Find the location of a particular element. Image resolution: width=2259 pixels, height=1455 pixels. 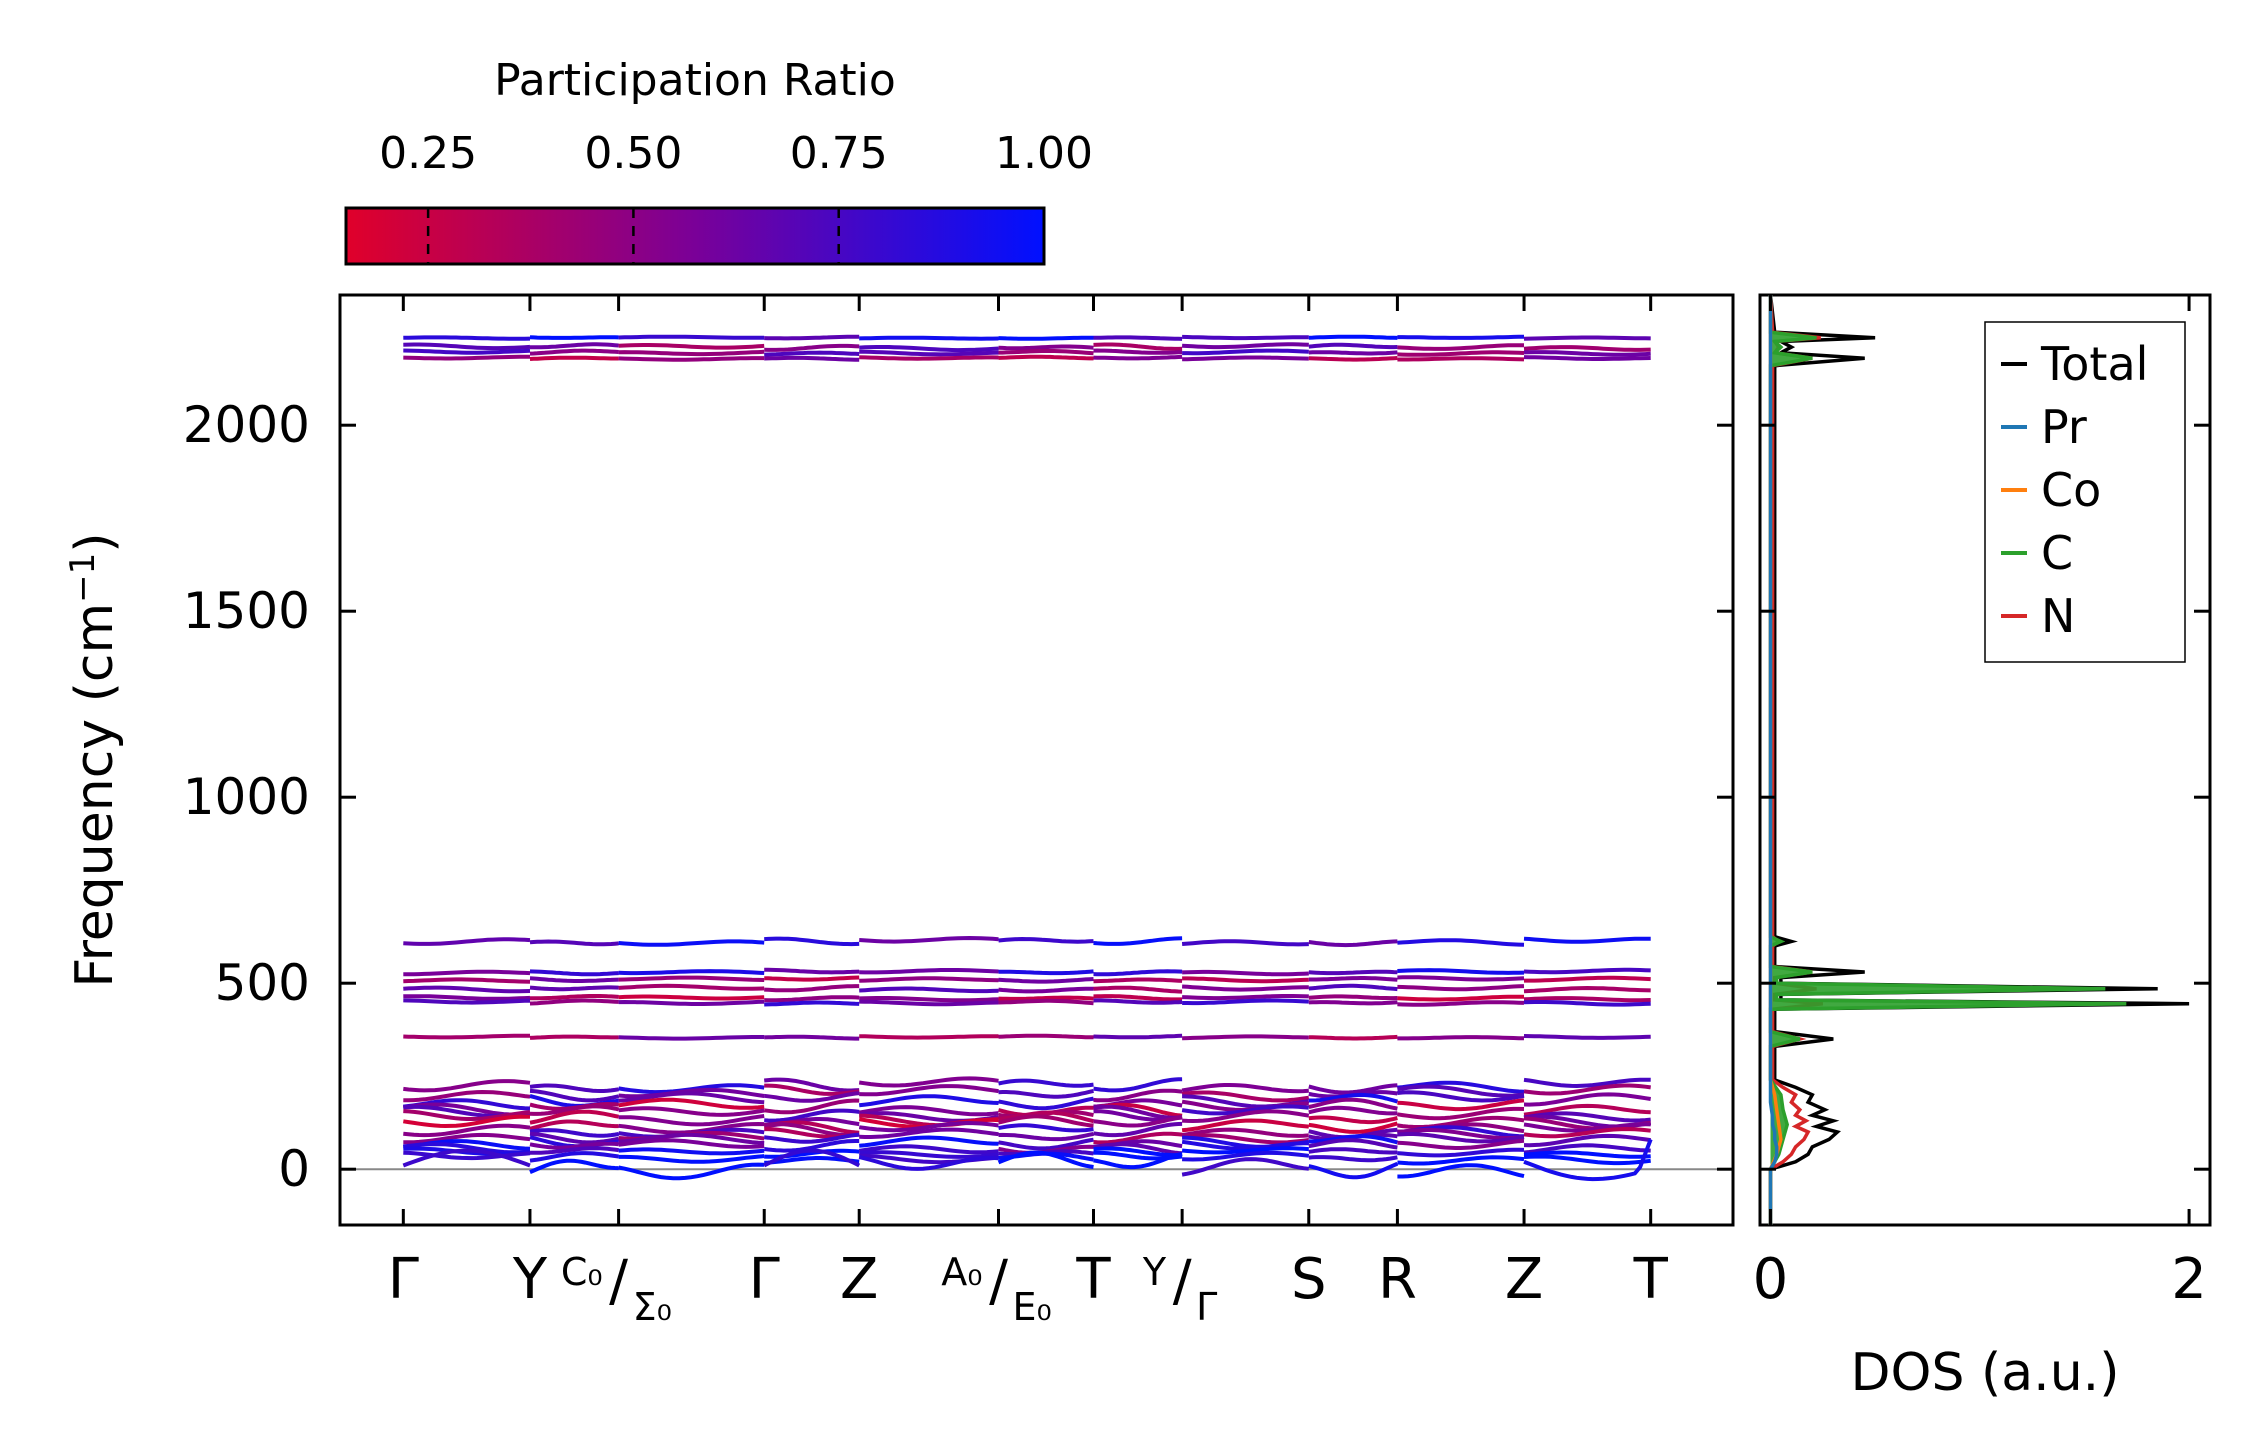

kpoint-label-upper: Y is located at coordinates (1154, 1272).